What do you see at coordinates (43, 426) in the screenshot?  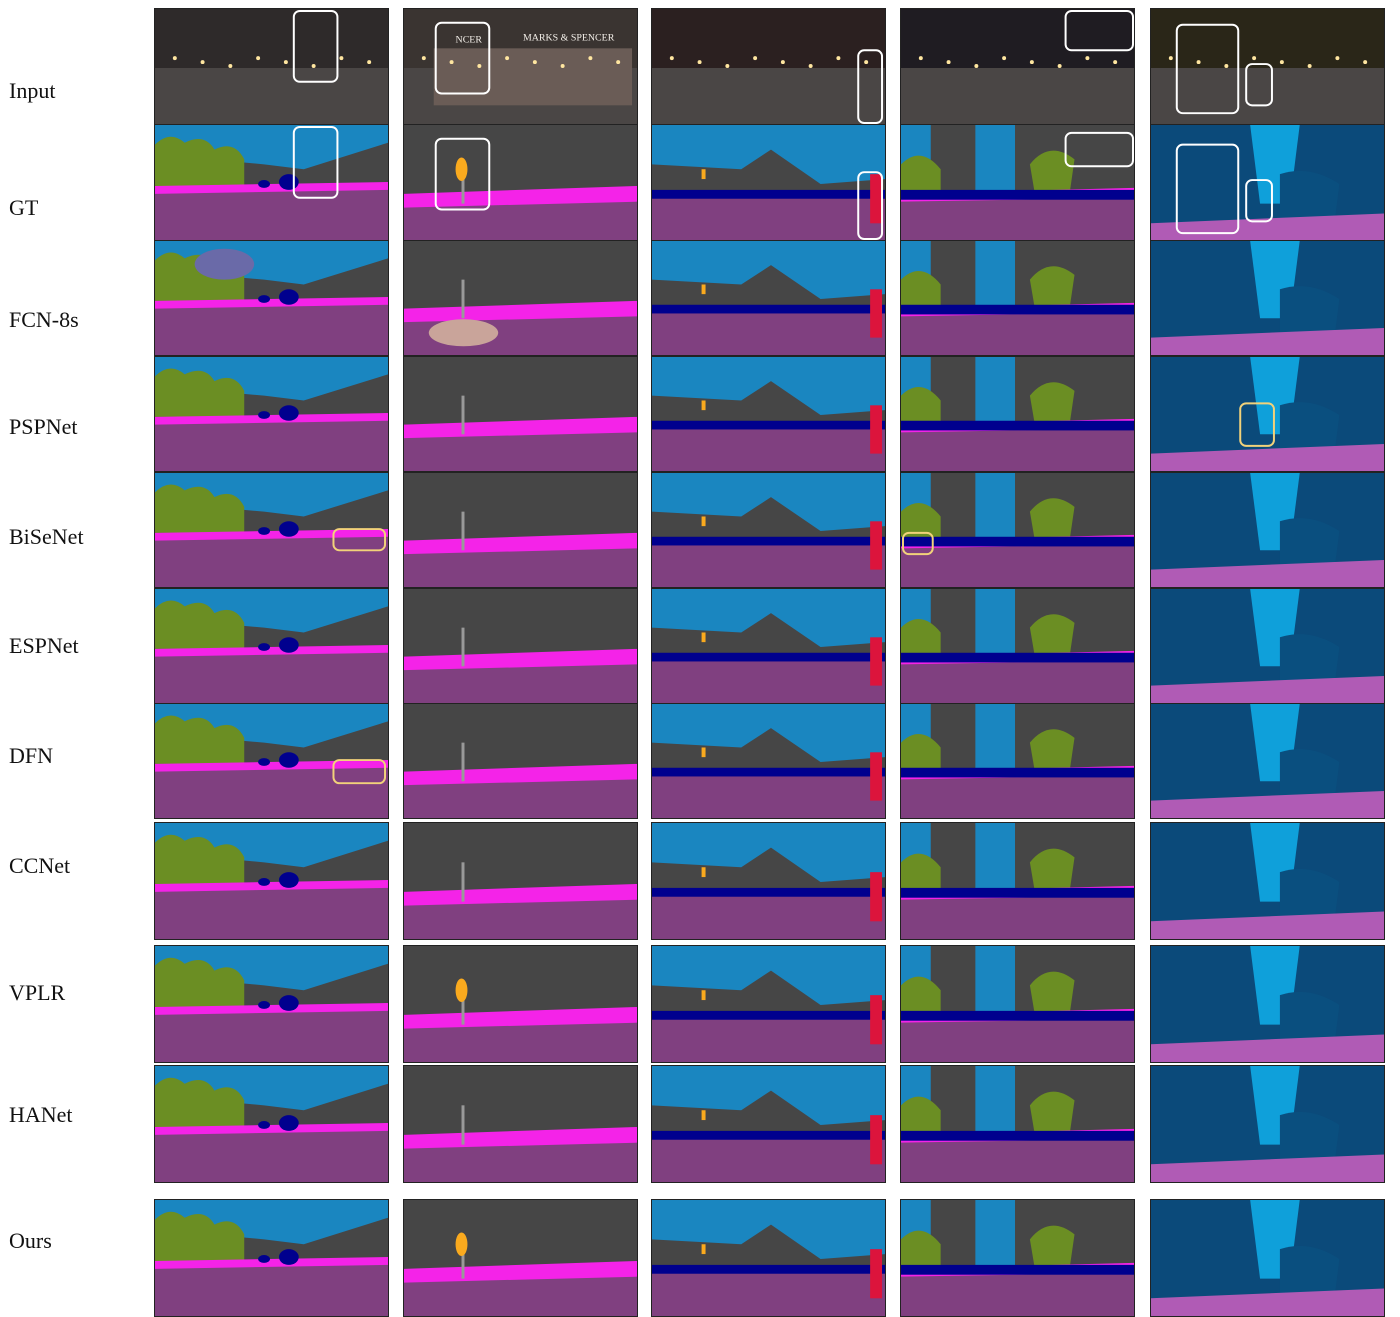 I see `row-label-pspnet: PSPNet` at bounding box center [43, 426].